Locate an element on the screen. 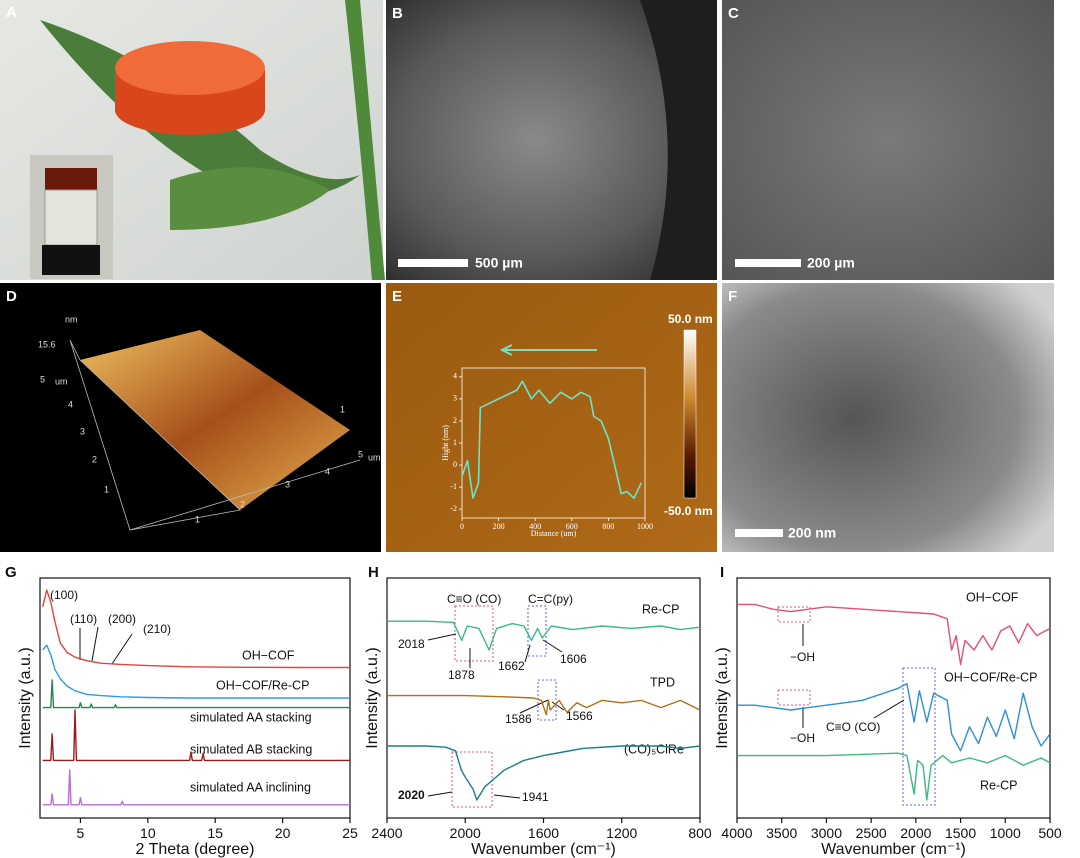 The height and width of the screenshot is (858, 1080). annotation: C=C(py) is located at coordinates (550, 599).